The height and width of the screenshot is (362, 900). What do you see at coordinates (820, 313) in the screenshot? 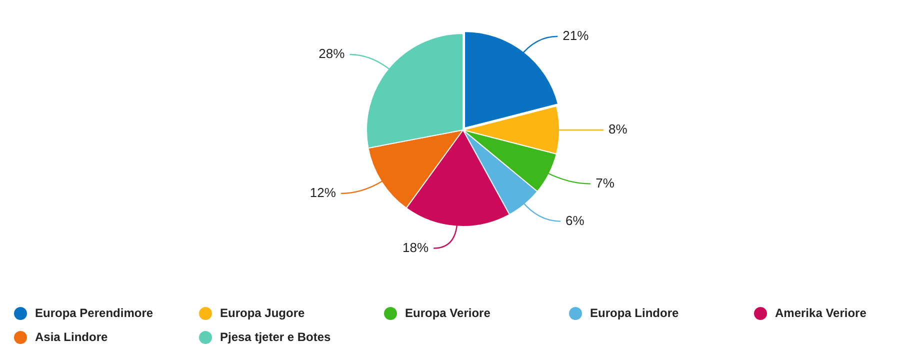
I see `legend-label: Amerika Veriore` at bounding box center [820, 313].